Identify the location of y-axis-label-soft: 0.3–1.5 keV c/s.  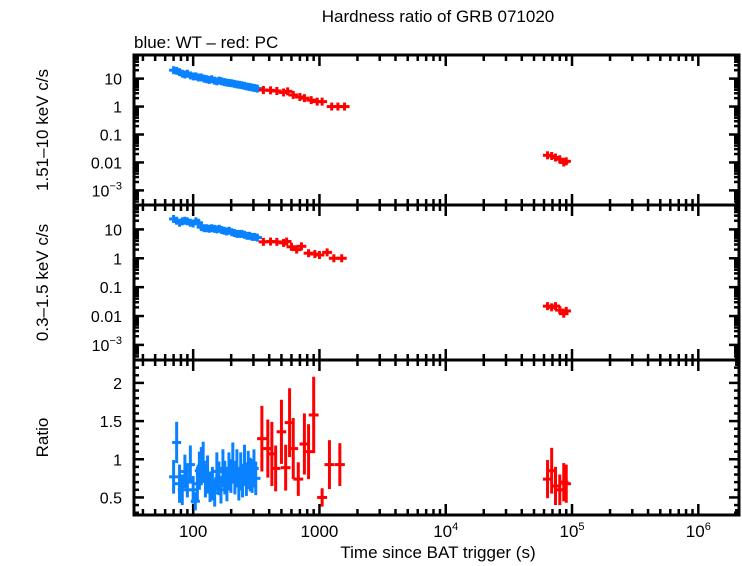
(42, 282).